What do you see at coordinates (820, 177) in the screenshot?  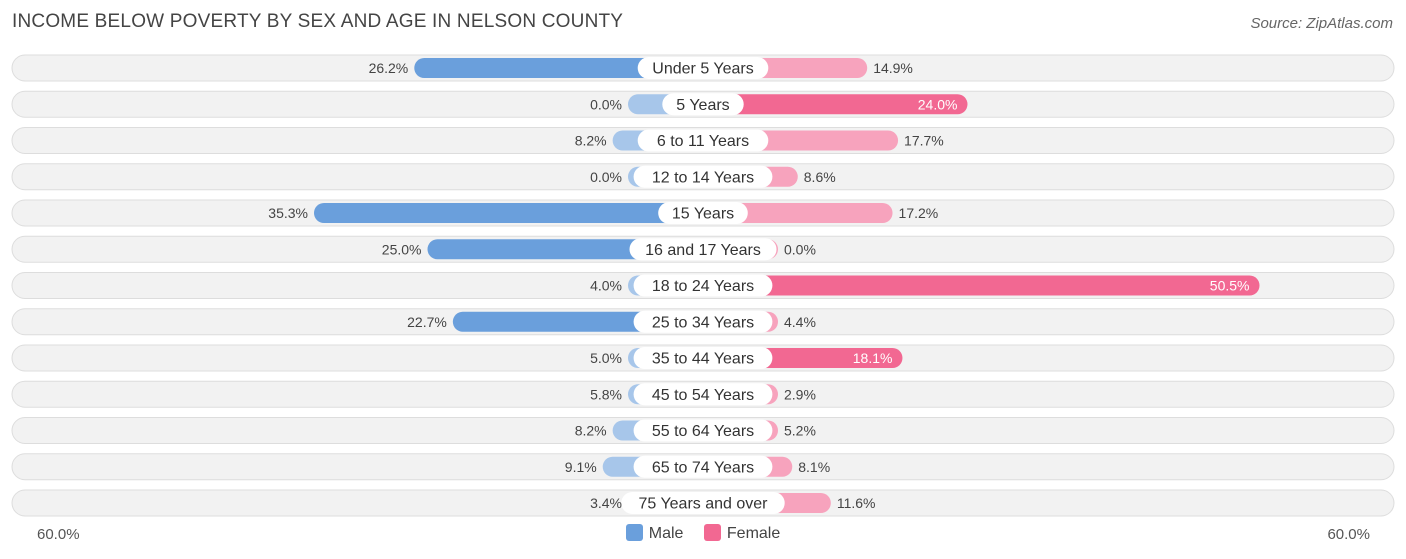 I see `female-value-12-to-14-years: 8.6%` at bounding box center [820, 177].